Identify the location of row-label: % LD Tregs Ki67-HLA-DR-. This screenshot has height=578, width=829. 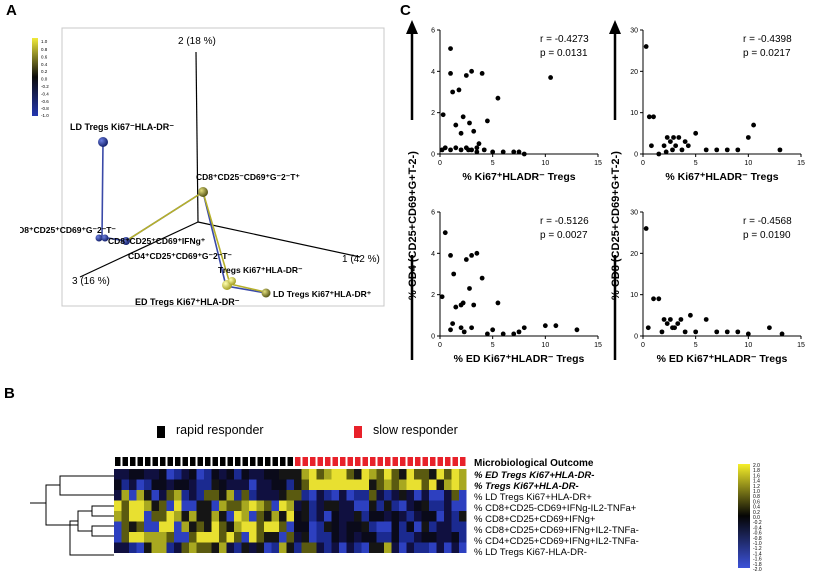
(530, 552).